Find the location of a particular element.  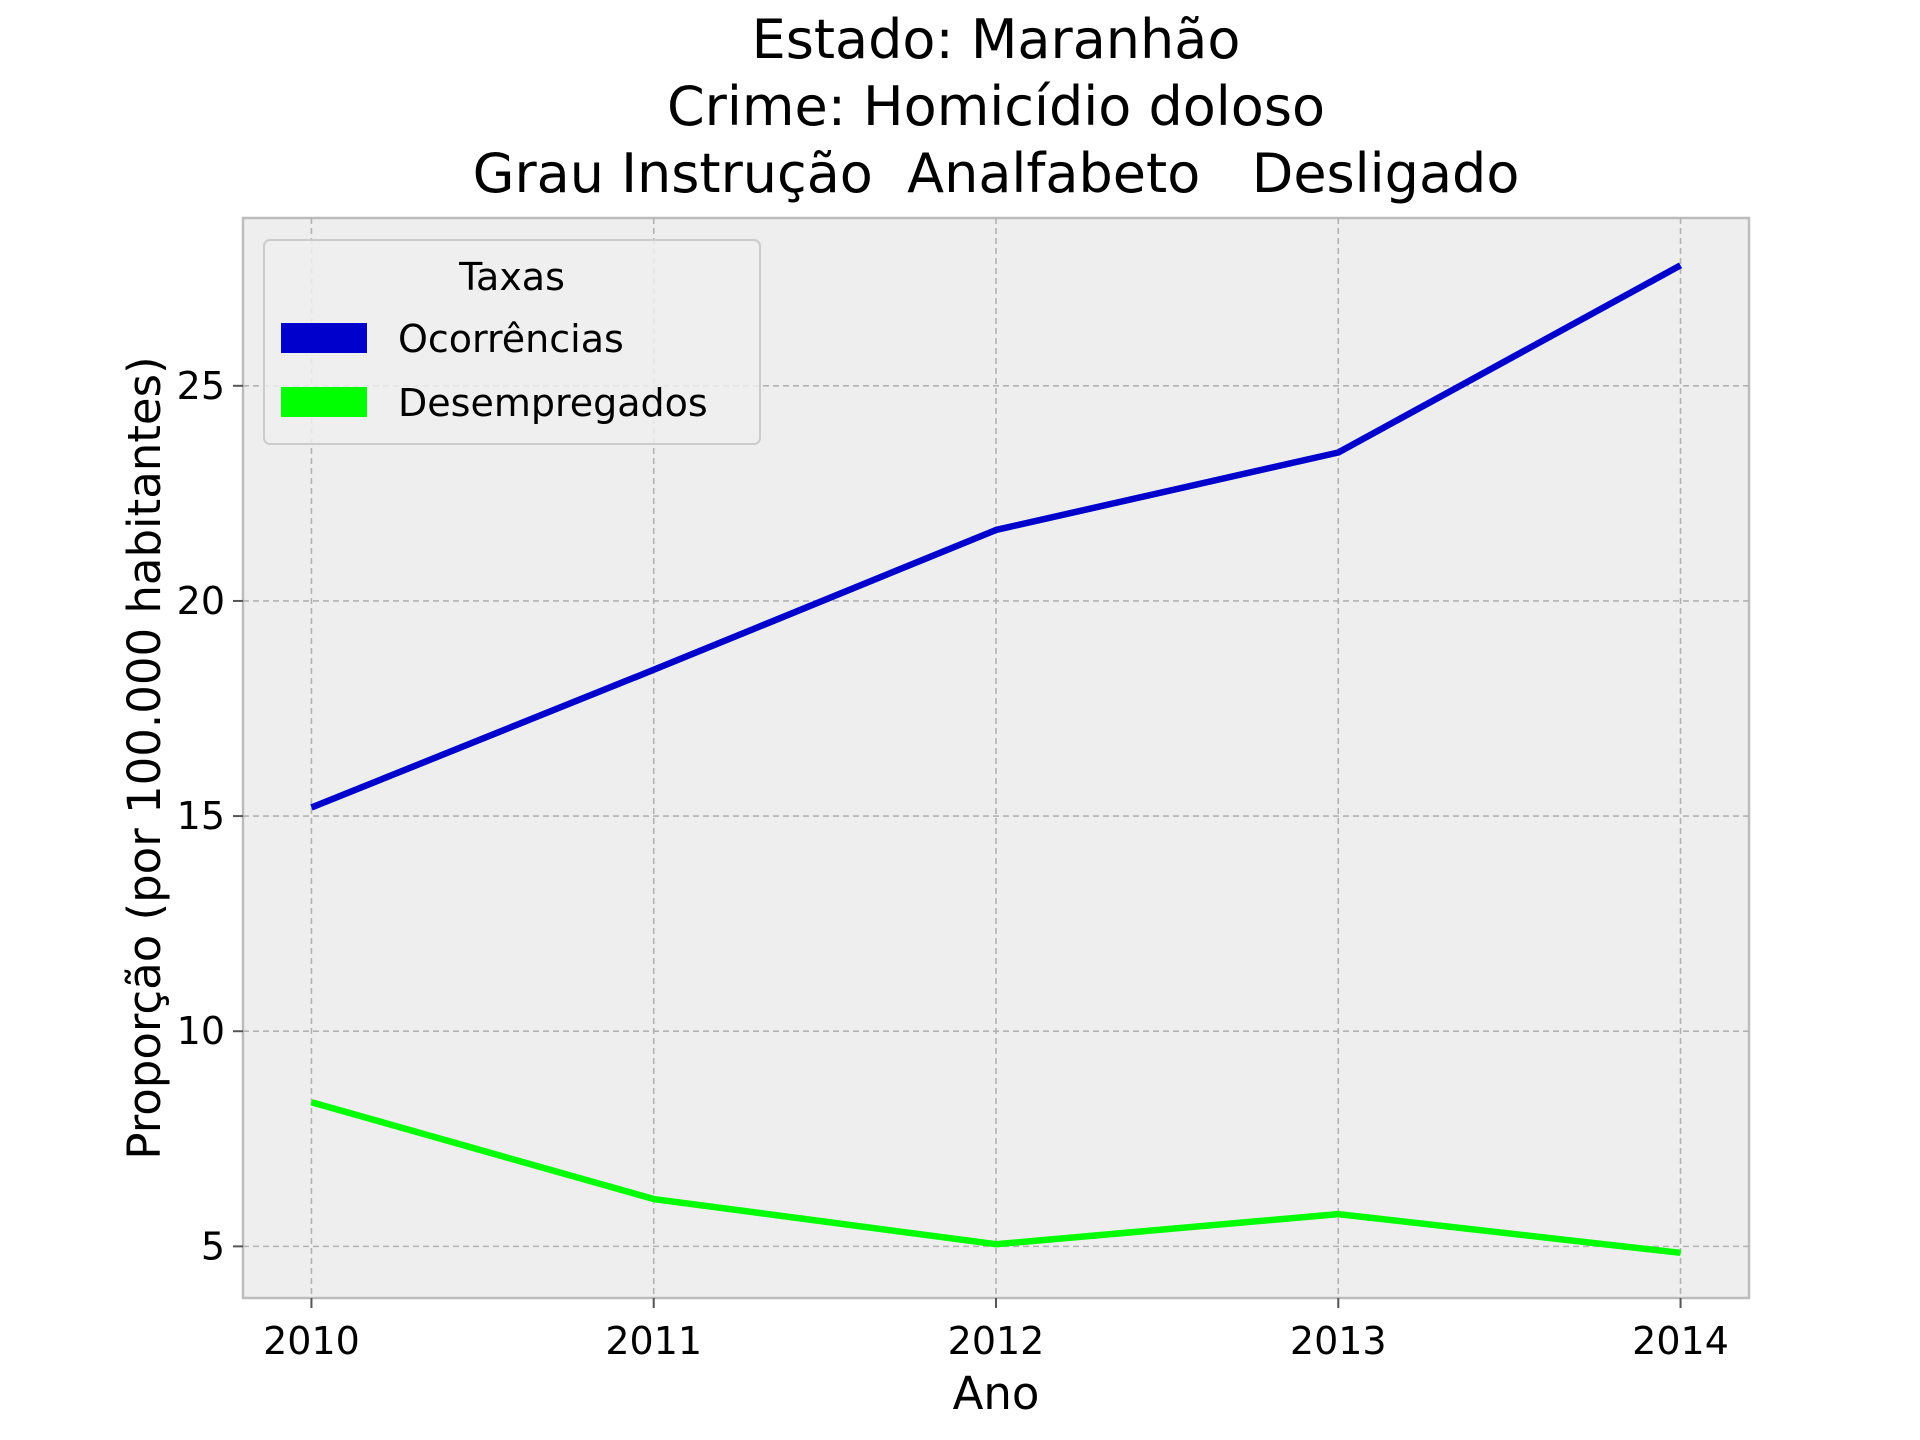

x-tick-label: 2014 is located at coordinates (1680, 1341).